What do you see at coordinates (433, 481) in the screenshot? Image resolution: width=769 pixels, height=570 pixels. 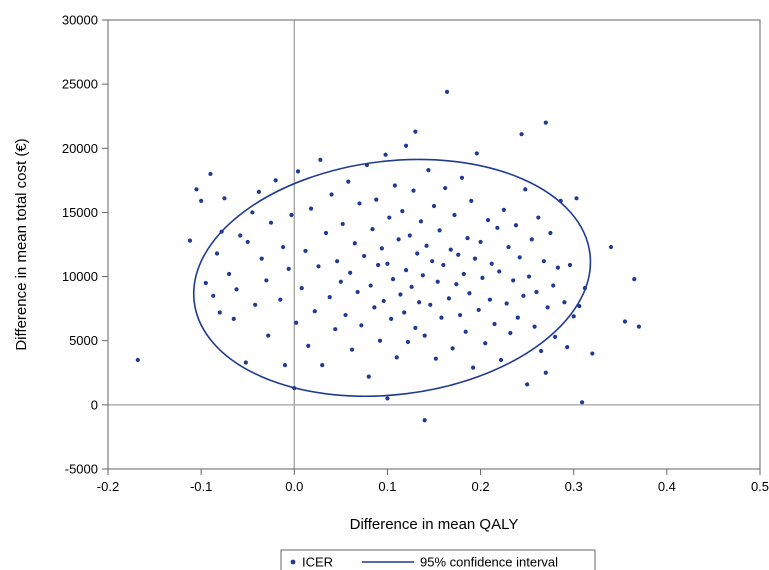 I see `x-axis: -0.2 -0.1 0.0 0.1 0.2 0.3 0.4 0.5` at bounding box center [433, 481].